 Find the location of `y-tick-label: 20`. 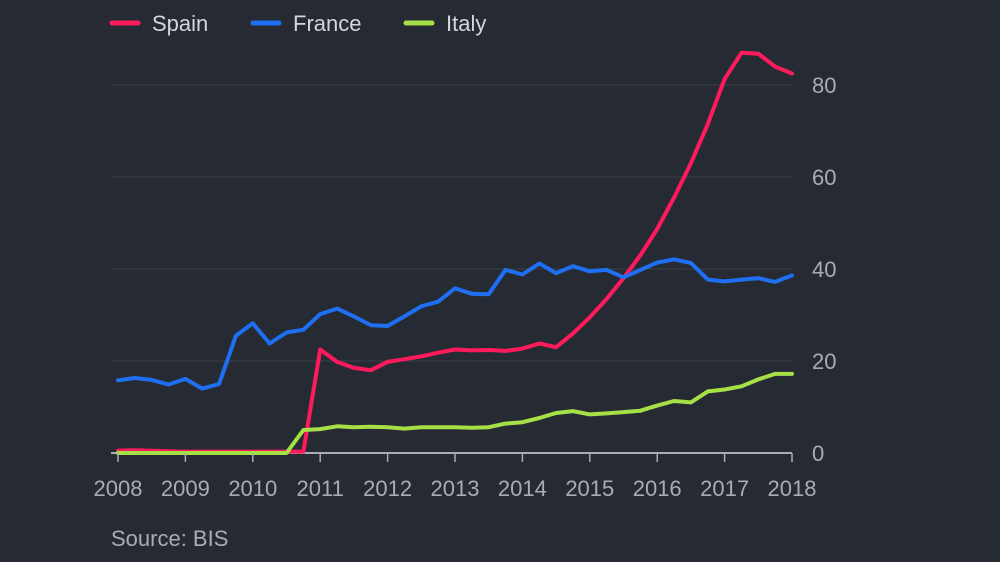

y-tick-label: 20 is located at coordinates (824, 361).